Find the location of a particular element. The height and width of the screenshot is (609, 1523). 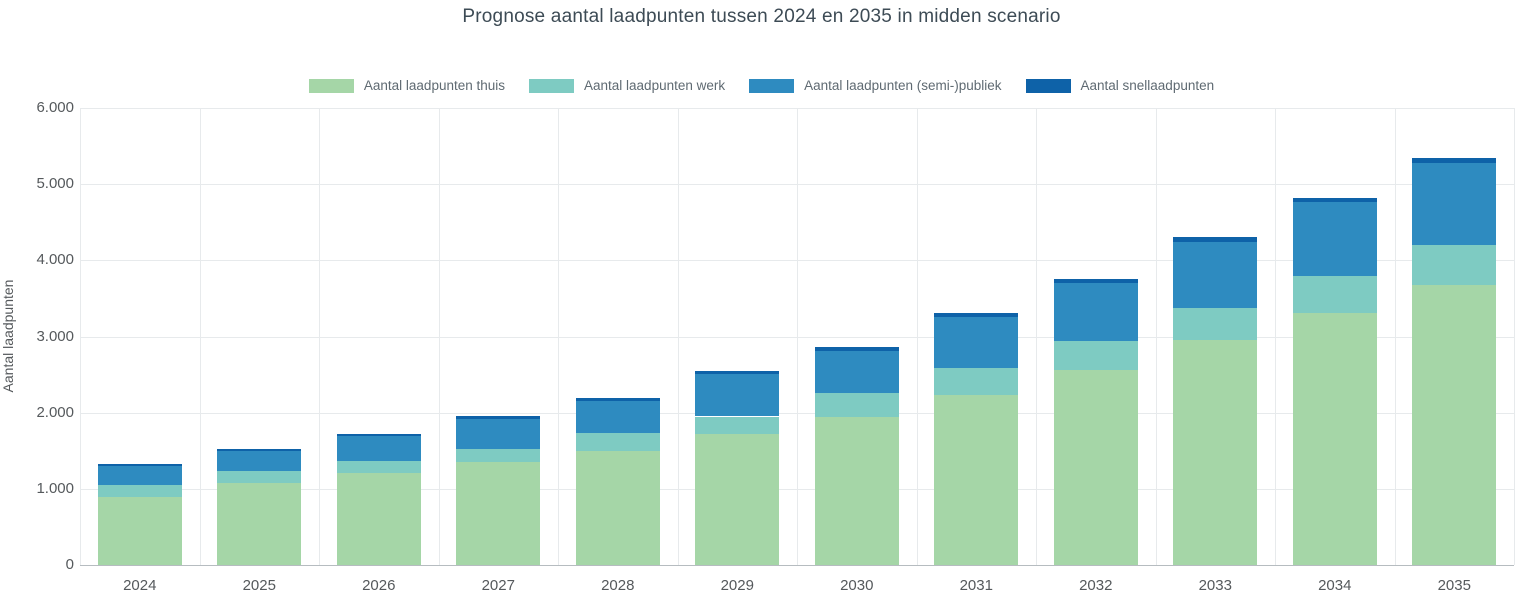

x-tick-label-2030: 2030 is located at coordinates (857, 585).